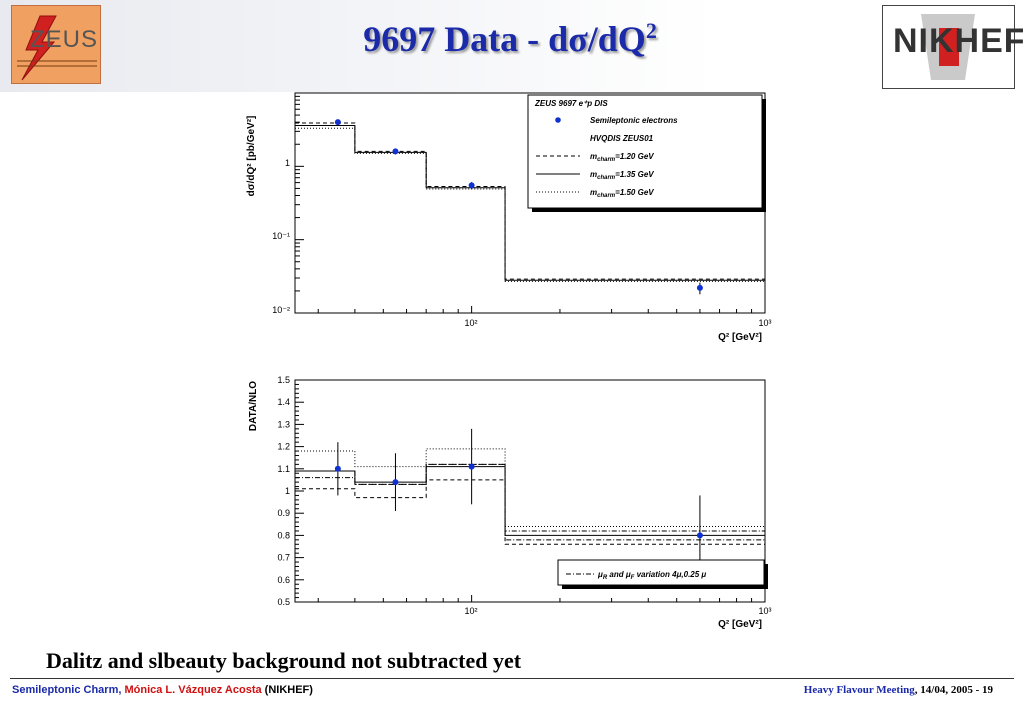 Image resolution: width=1023 pixels, height=708 pixels. What do you see at coordinates (251, 156) in the screenshot?
I see `top-y-axis-label: dσ/dQ² [pb/GeV²]` at bounding box center [251, 156].